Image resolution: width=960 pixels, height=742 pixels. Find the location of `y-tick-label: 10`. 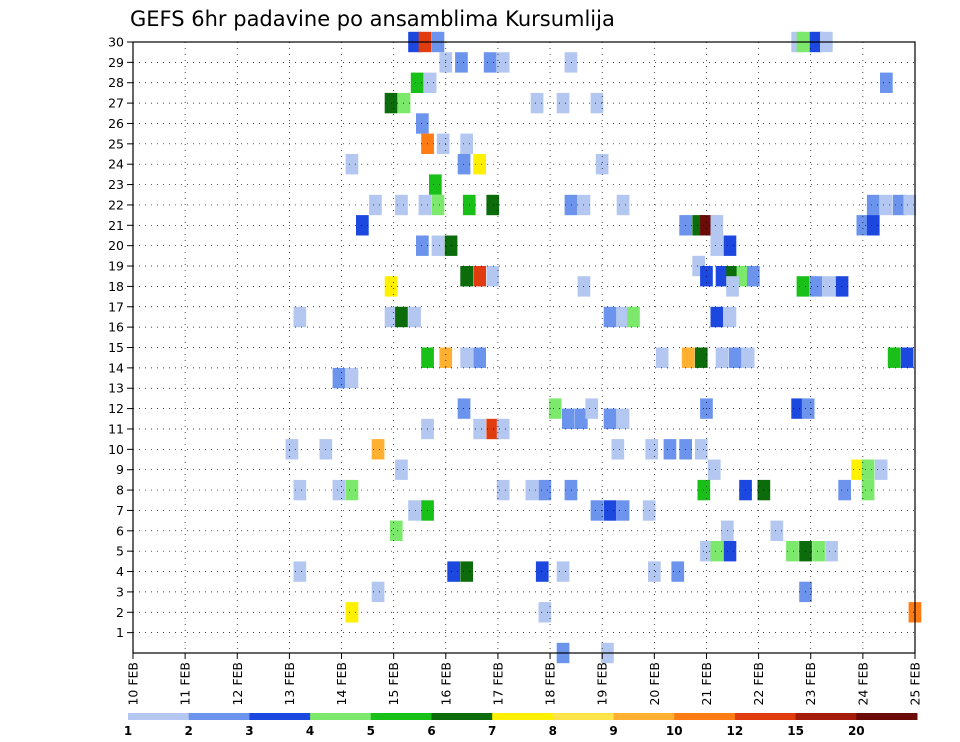

y-tick-label: 10 is located at coordinates (116, 449).